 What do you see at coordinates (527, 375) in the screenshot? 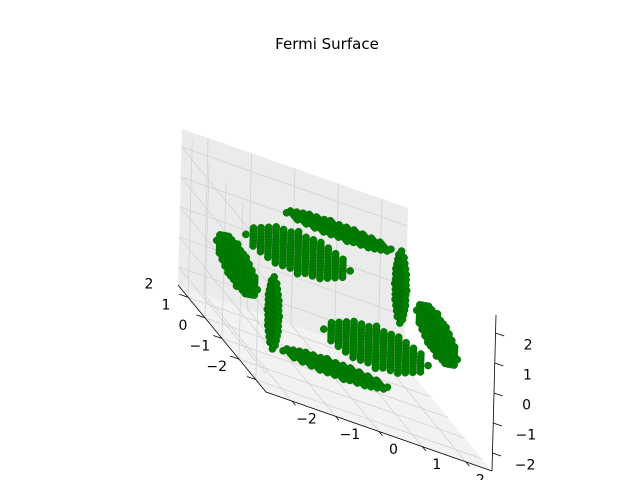
I see `z-tick-label: 1` at bounding box center [527, 375].